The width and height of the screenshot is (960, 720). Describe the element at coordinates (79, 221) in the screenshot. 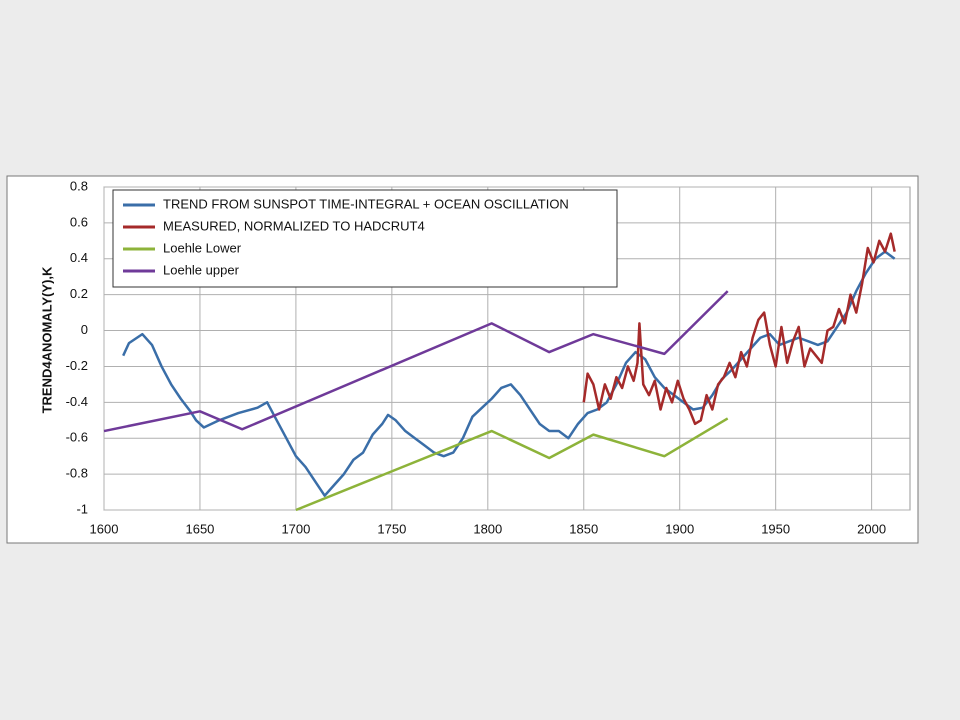

I see `y-tick-label: 0.6` at that location.